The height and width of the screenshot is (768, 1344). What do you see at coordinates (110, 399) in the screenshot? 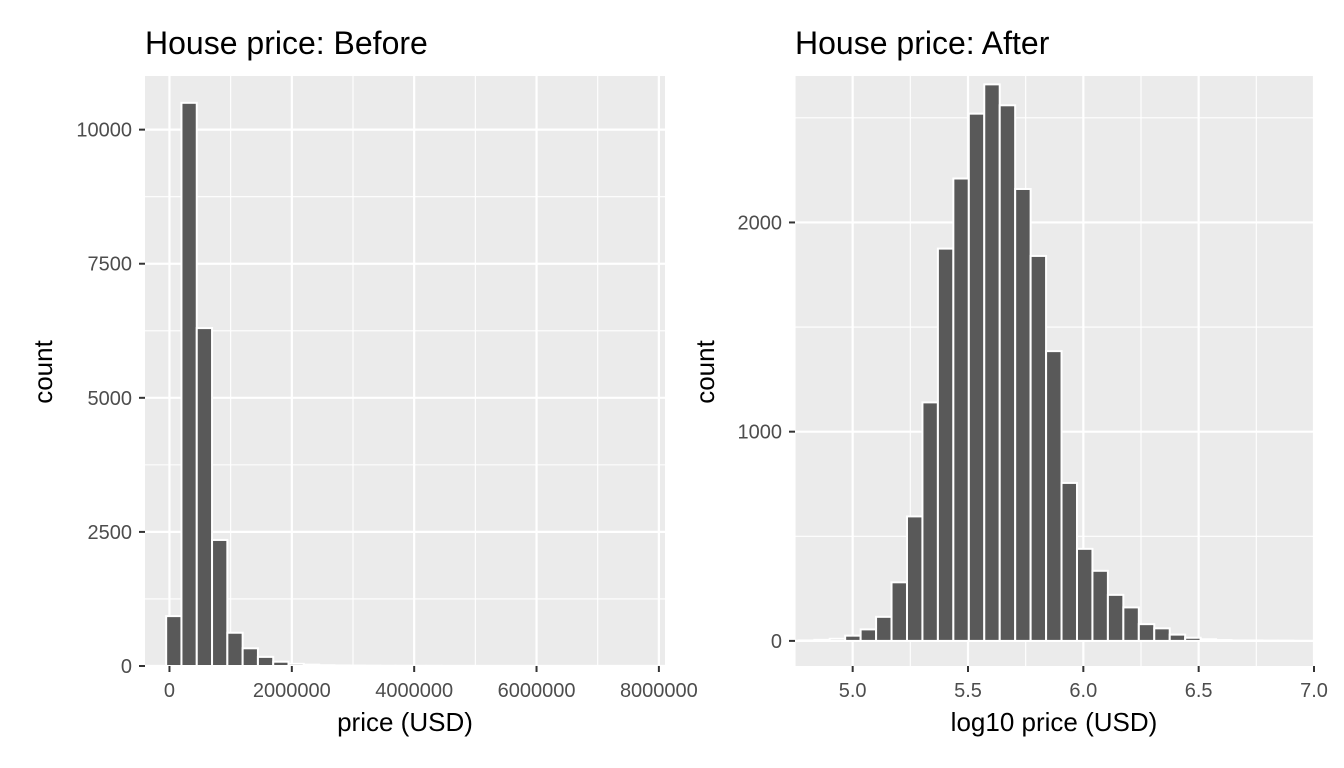
I see `y-tick-label: 5000` at bounding box center [110, 399].